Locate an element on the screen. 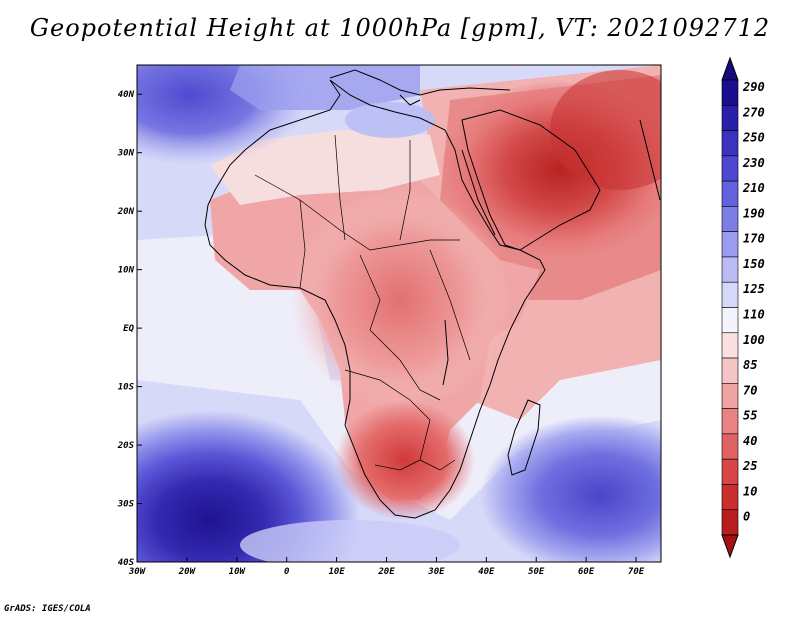 The image size is (800, 618). lat-tick-label: EQ is located at coordinates (128, 329).